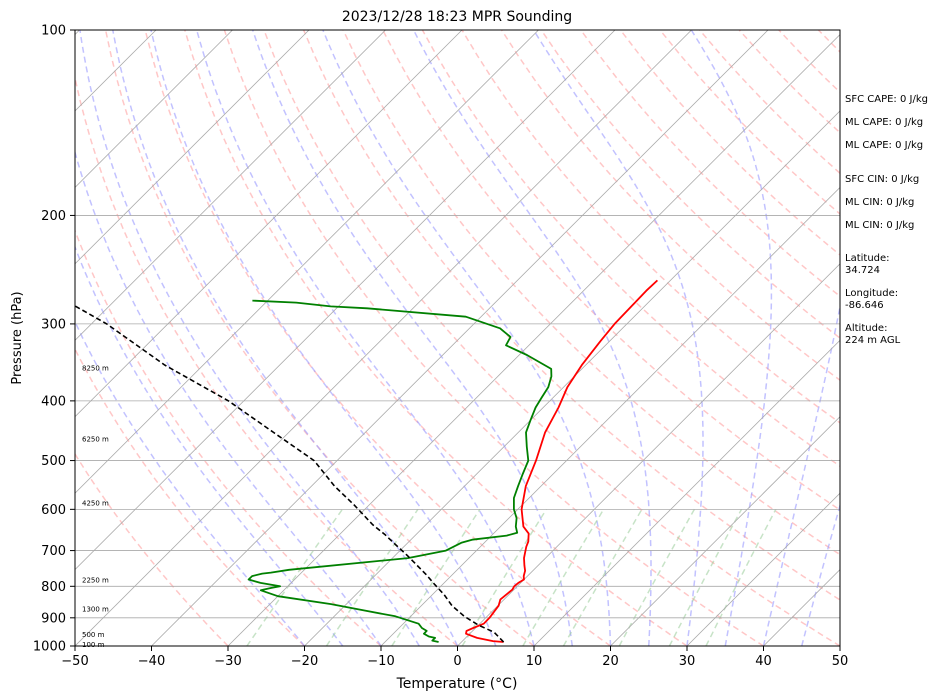  Describe the element at coordinates (53, 510) in the screenshot. I see `y-tick-label: 600` at that location.